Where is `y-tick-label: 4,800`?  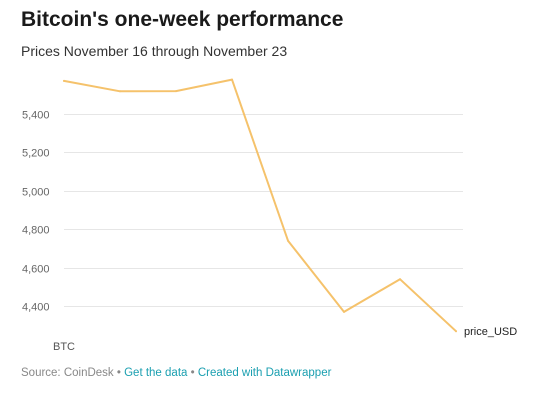
y-tick-label: 4,800 is located at coordinates (36, 231).